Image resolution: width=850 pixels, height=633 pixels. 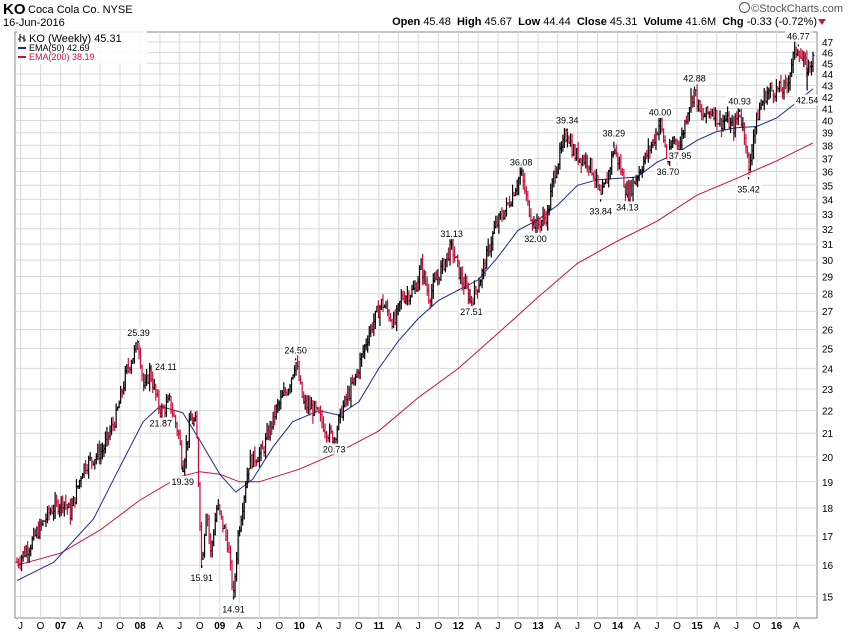 I want to click on y-tick-label: 15, so click(x=828, y=598).